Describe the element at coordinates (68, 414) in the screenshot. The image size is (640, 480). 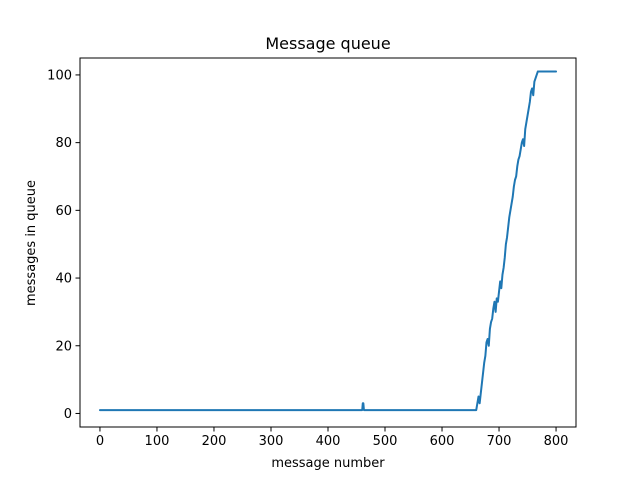
I see `y-tick-label: 0` at that location.